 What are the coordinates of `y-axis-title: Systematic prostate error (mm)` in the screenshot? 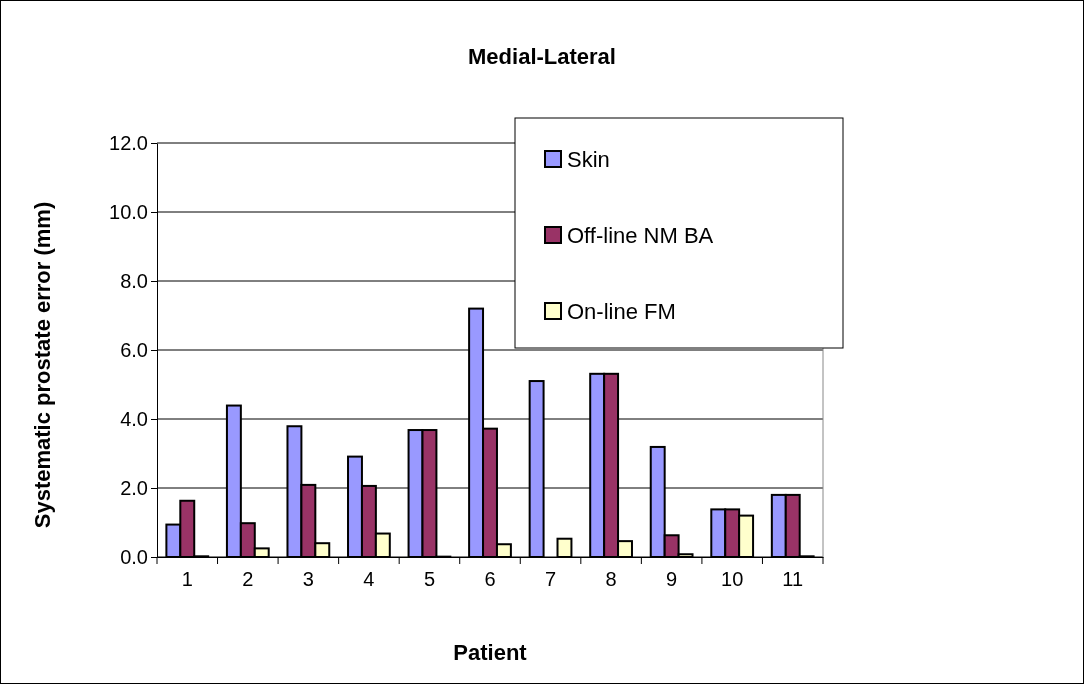 It's located at (42, 365).